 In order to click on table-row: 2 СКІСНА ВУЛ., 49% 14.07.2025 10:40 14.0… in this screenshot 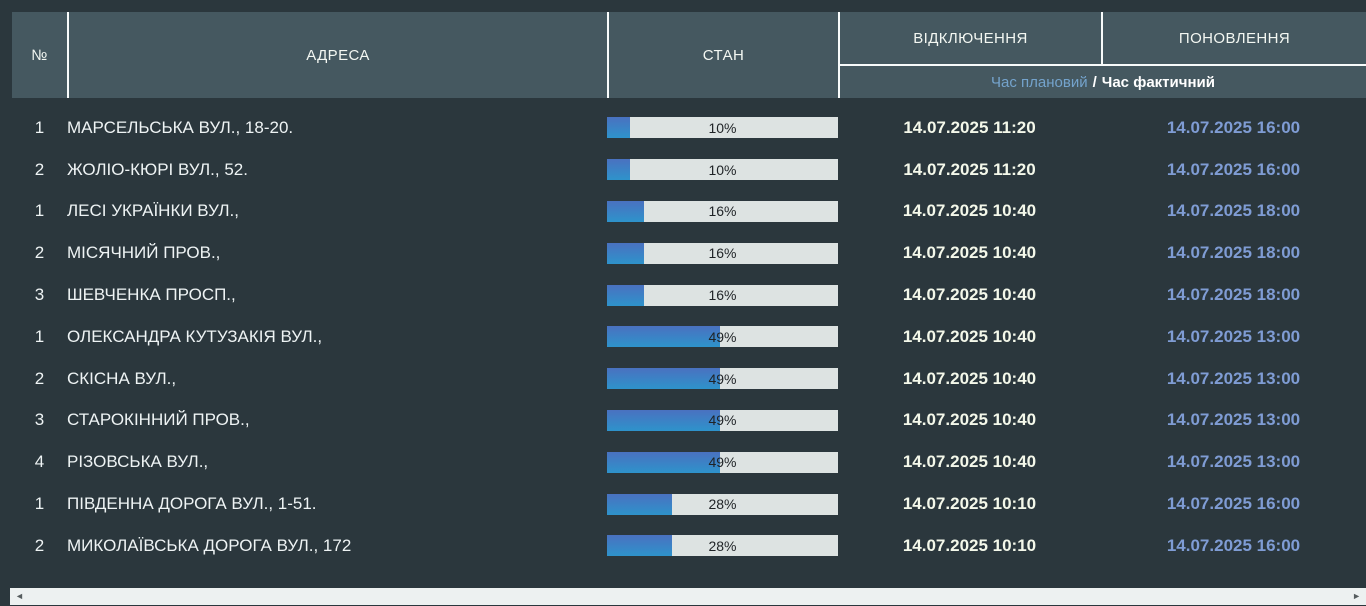, I will do `click(683, 379)`.